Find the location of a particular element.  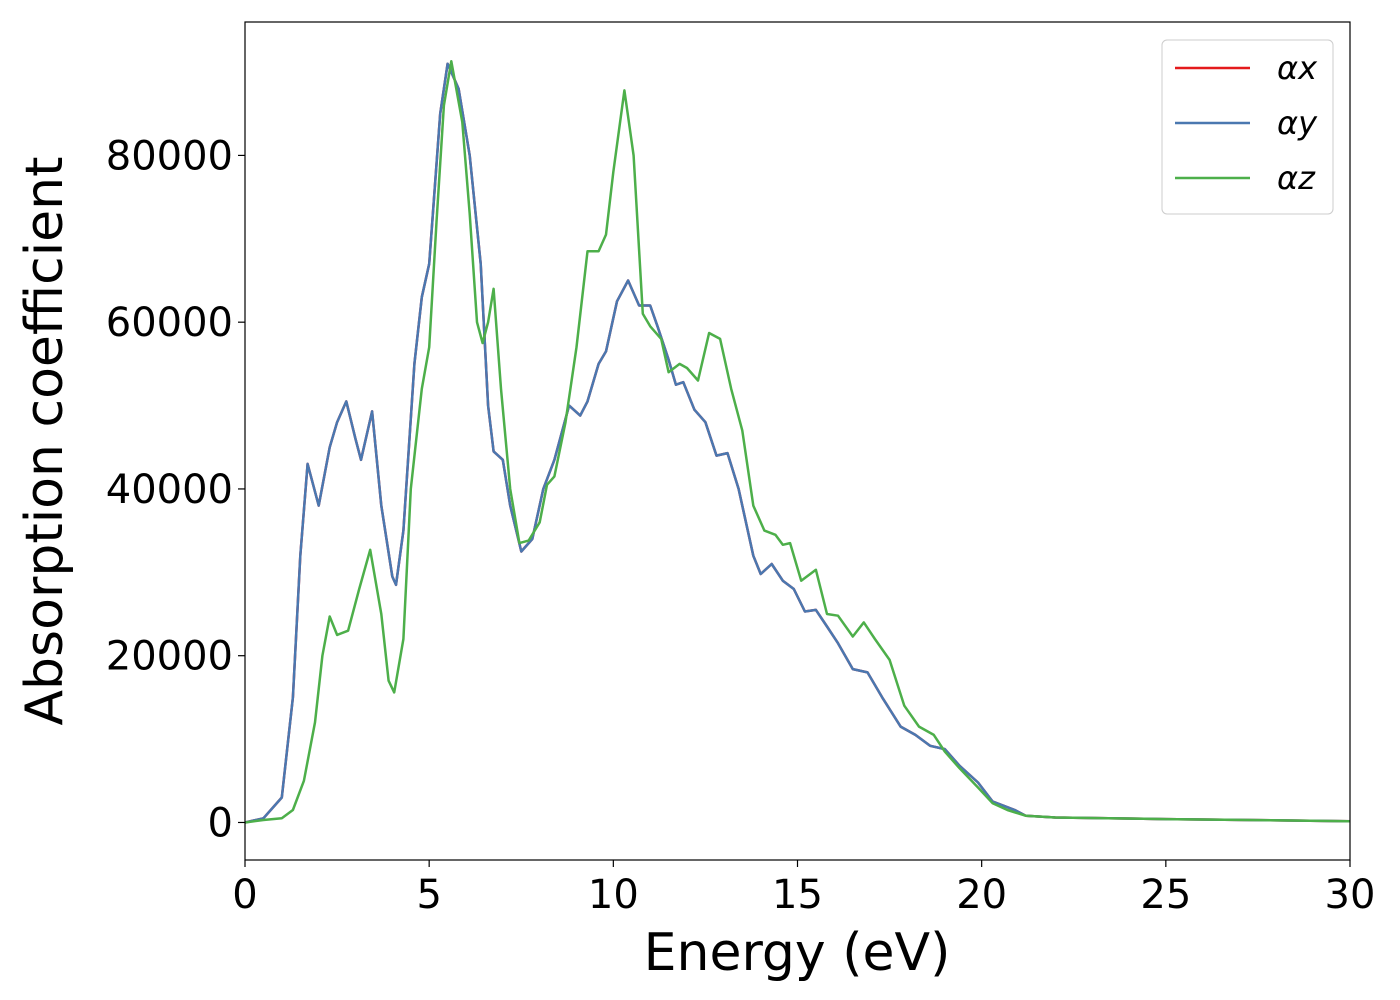

y-tick-label: 0 is located at coordinates (220, 823).